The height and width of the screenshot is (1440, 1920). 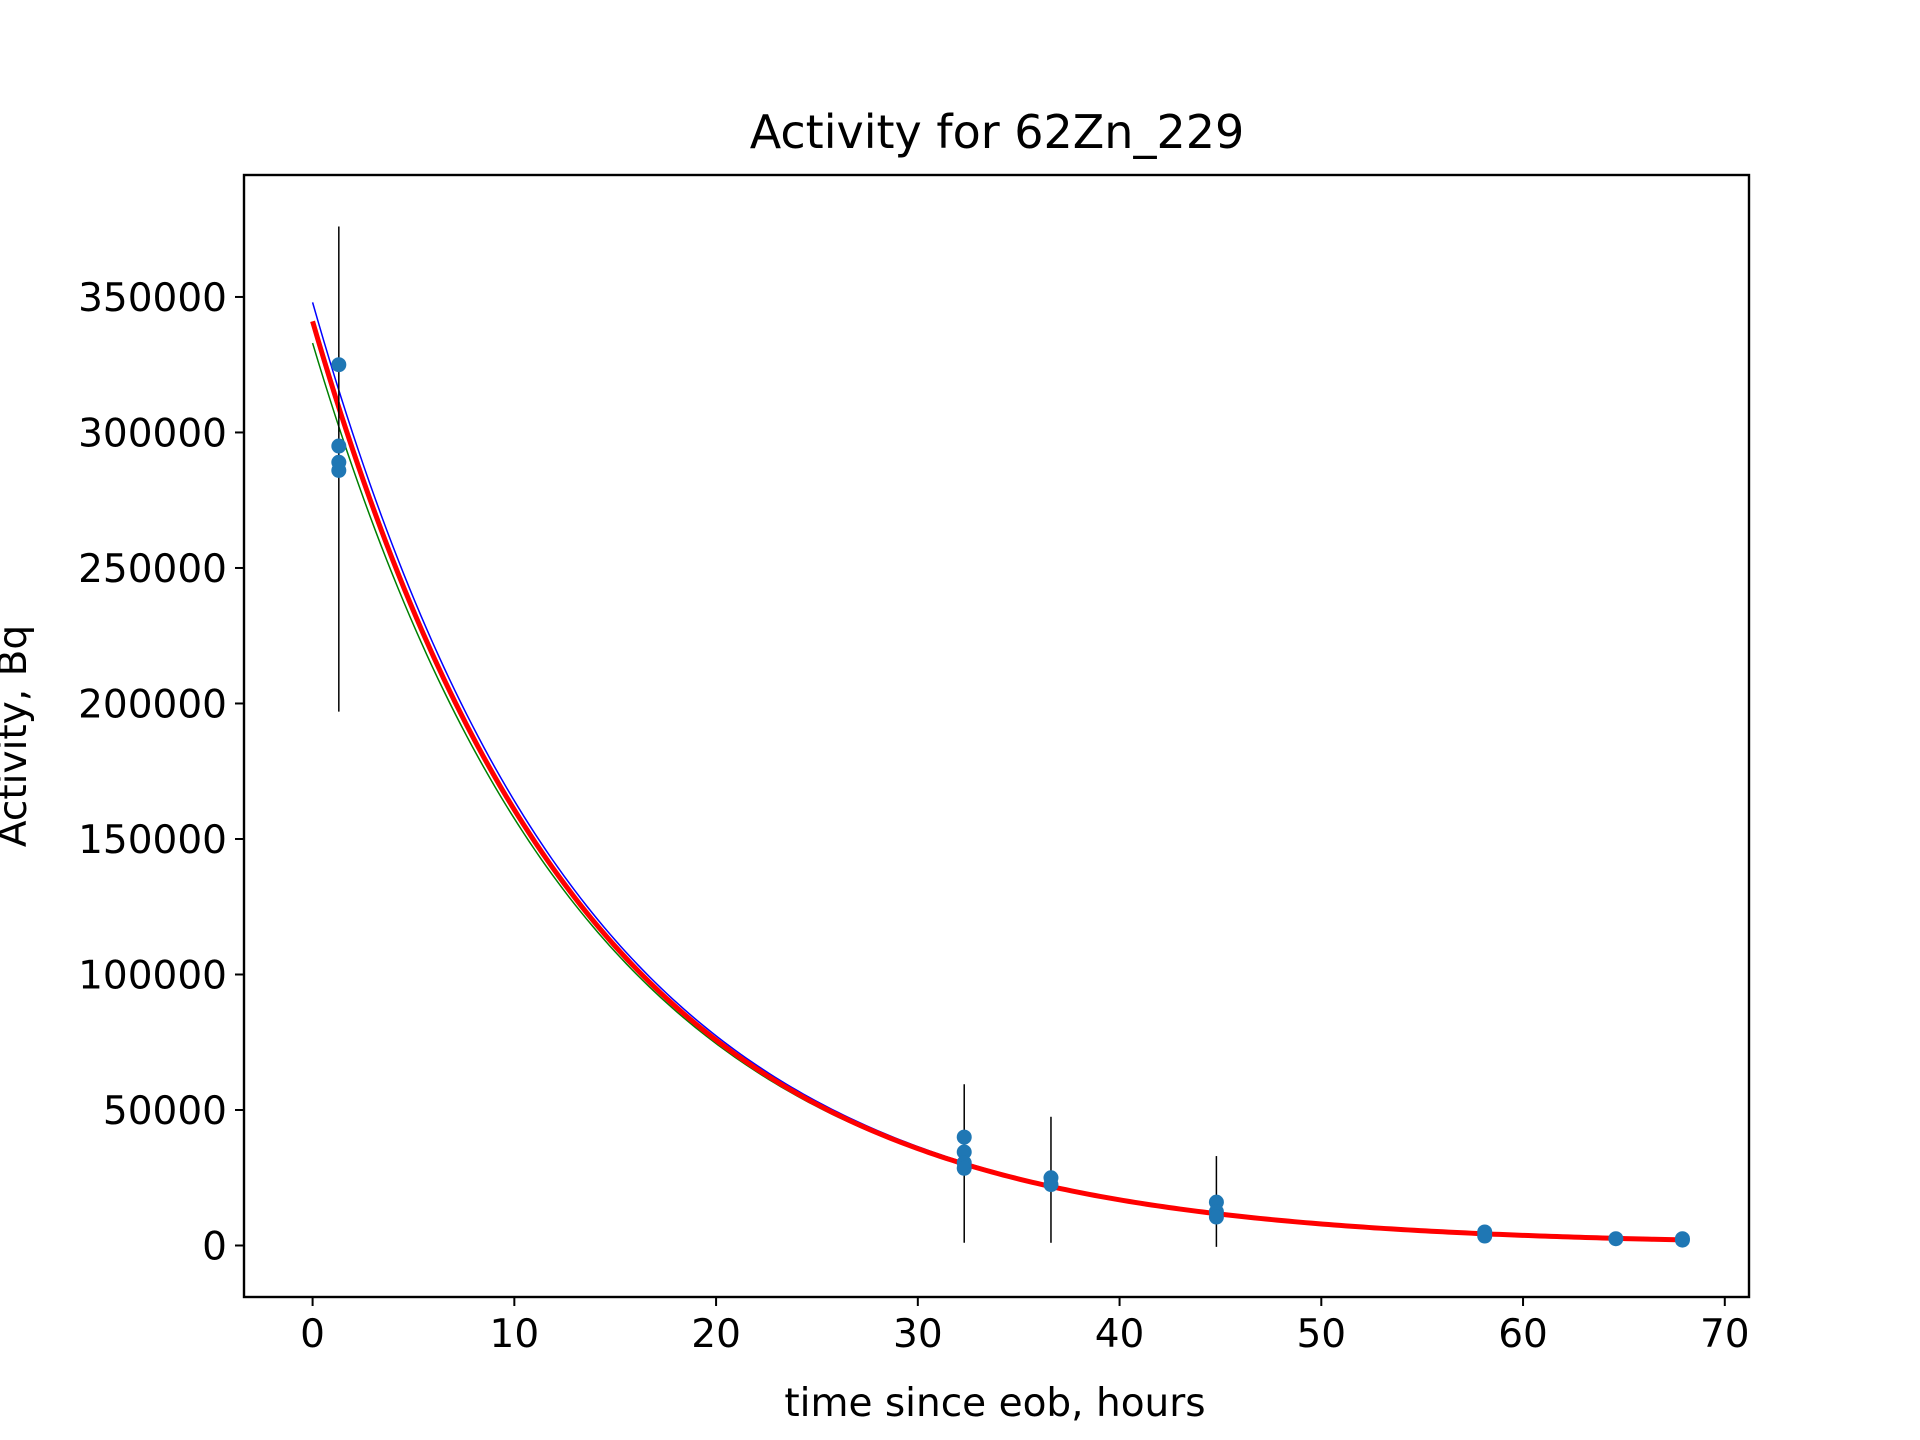 What do you see at coordinates (1321, 1334) in the screenshot?
I see `x-tick-label: 50` at bounding box center [1321, 1334].